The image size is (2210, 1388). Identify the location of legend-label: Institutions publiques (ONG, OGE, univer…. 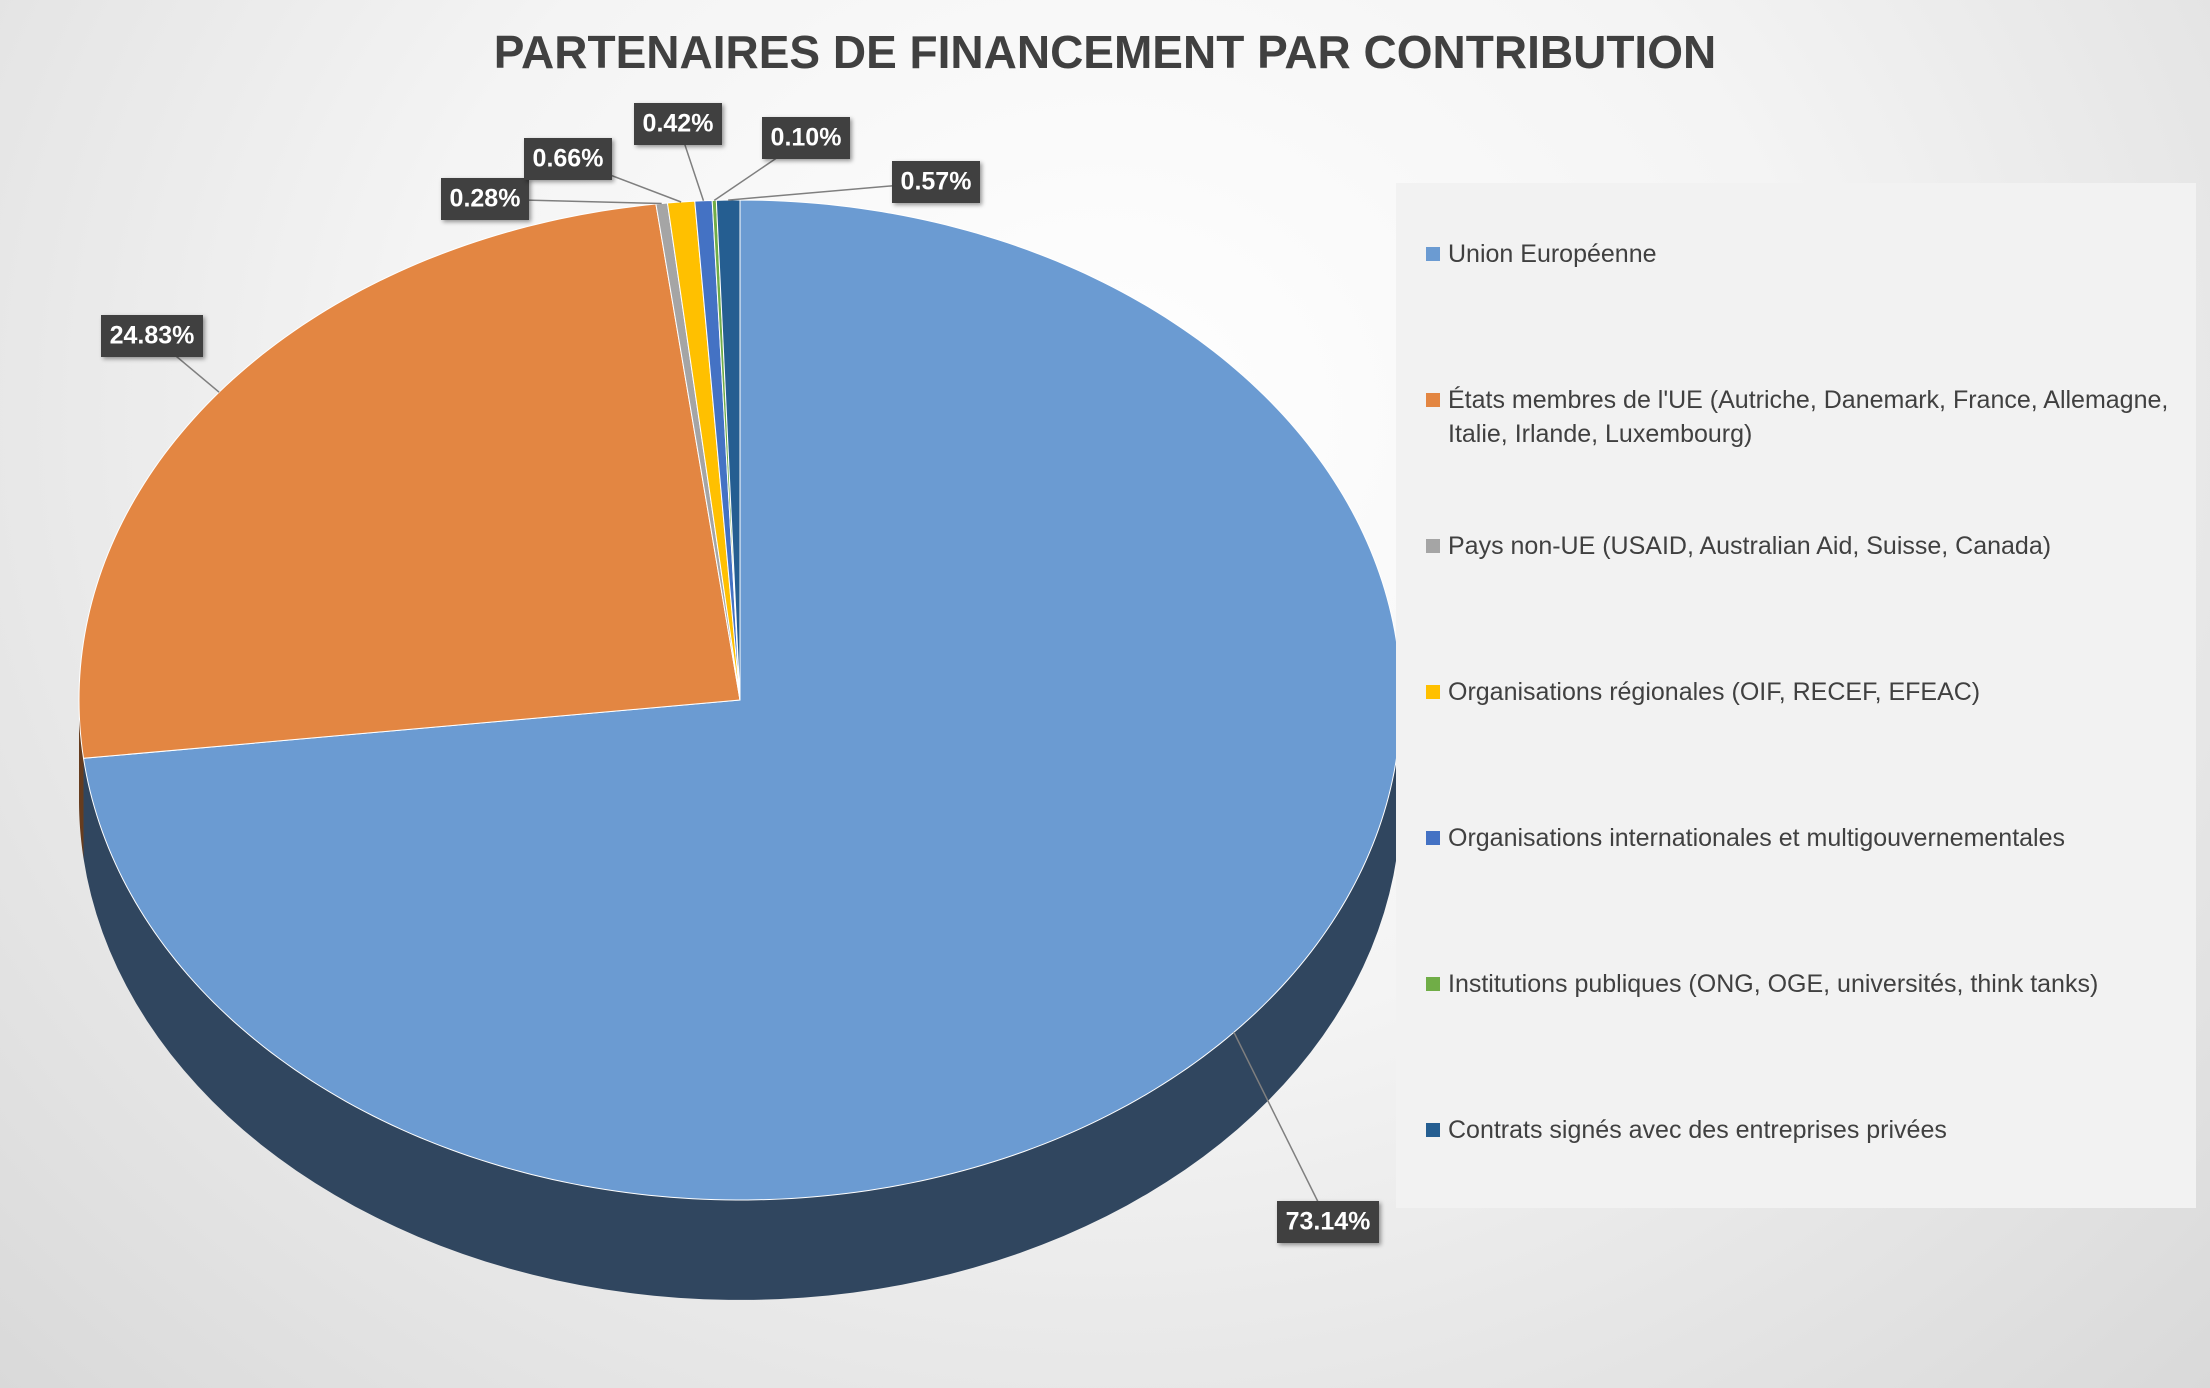
(1773, 984).